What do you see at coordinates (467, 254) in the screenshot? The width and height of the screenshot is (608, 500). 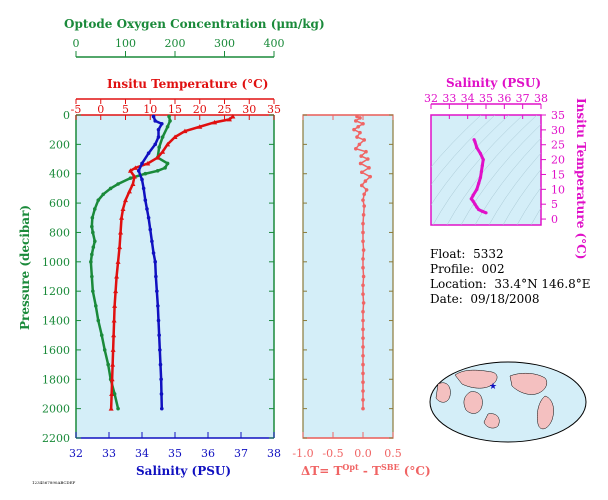 I see `info-float: Float: 5332` at bounding box center [467, 254].